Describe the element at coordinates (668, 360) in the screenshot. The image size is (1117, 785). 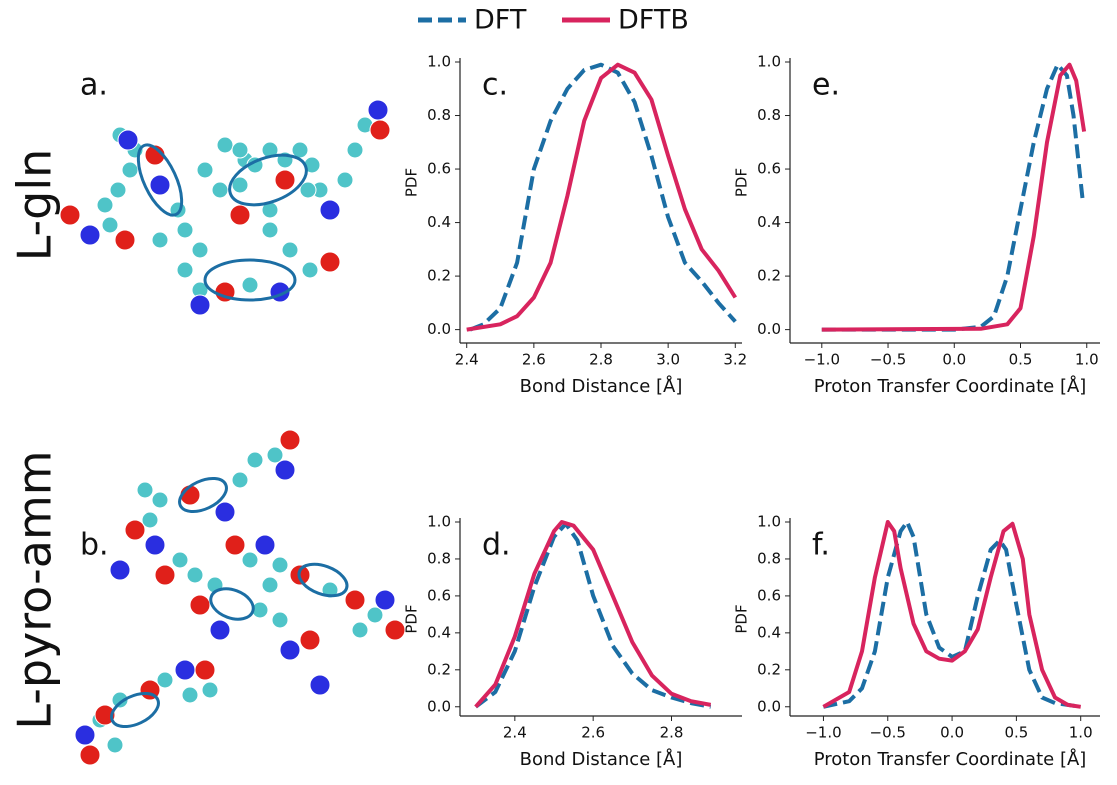
I see `x-tick-label: 3.0` at that location.